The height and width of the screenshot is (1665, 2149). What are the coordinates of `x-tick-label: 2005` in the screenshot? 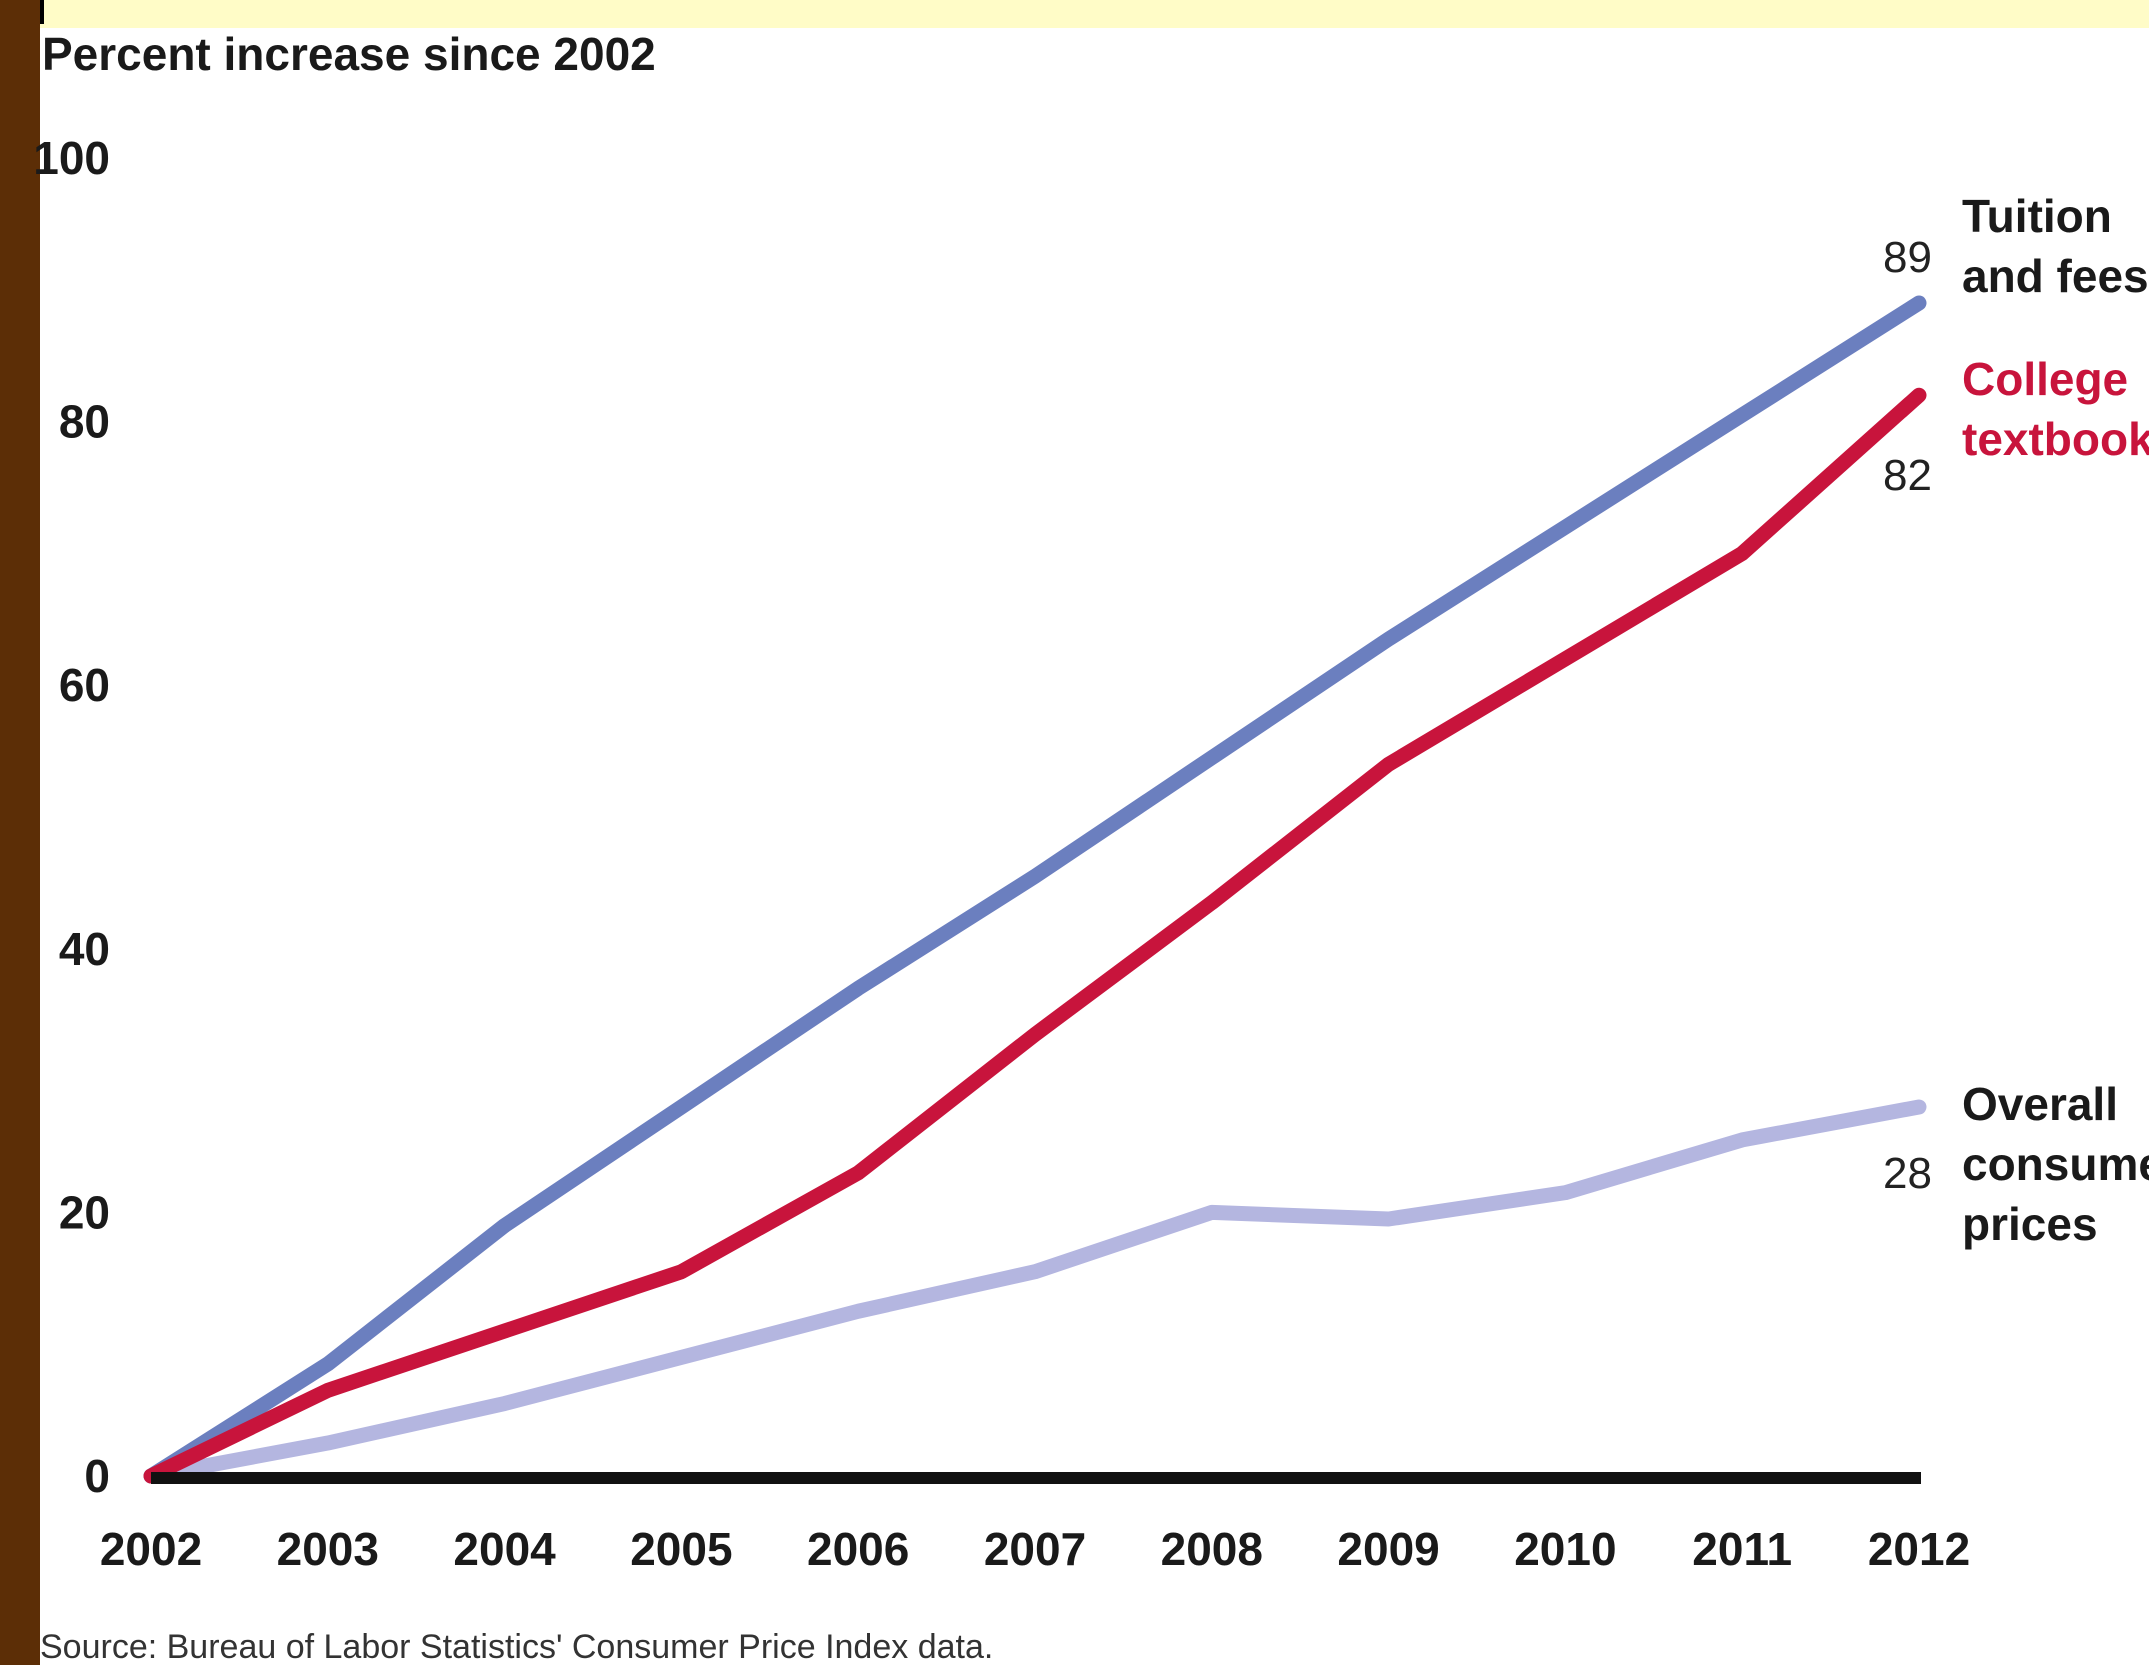 It's located at (681, 1549).